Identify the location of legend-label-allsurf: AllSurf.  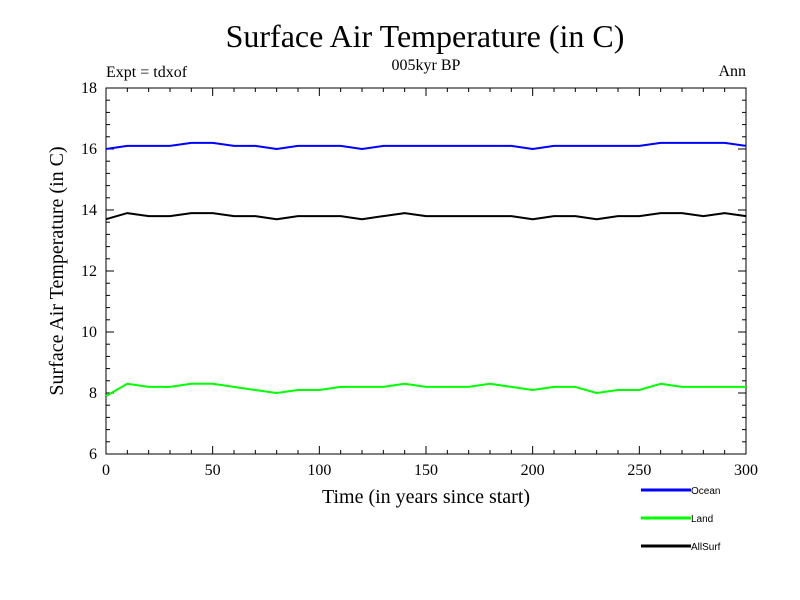
(706, 547).